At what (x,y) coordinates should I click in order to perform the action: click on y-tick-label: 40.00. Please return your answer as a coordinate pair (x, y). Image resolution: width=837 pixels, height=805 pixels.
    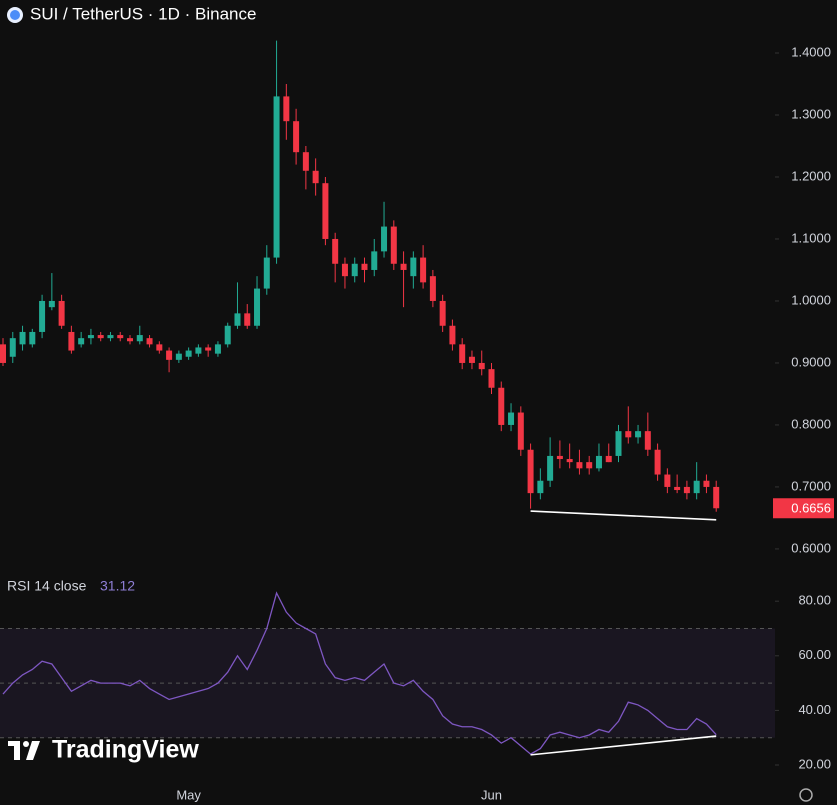
    Looking at the image, I should click on (814, 709).